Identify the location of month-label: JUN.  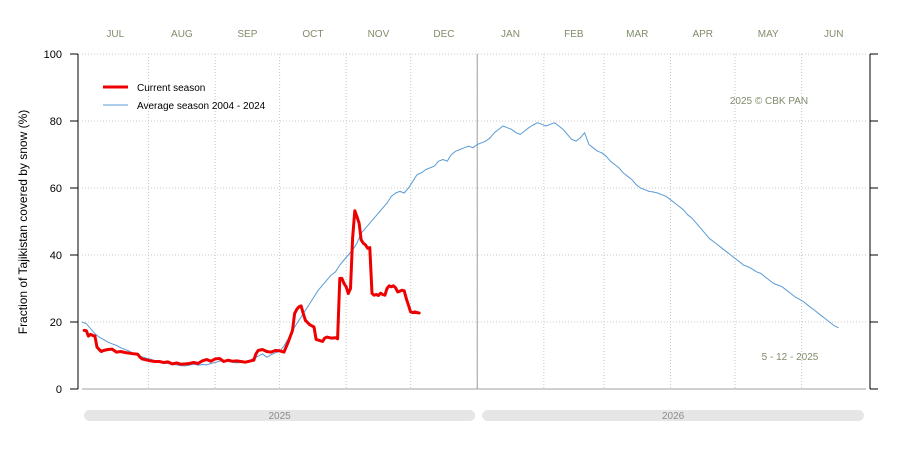
(833, 34).